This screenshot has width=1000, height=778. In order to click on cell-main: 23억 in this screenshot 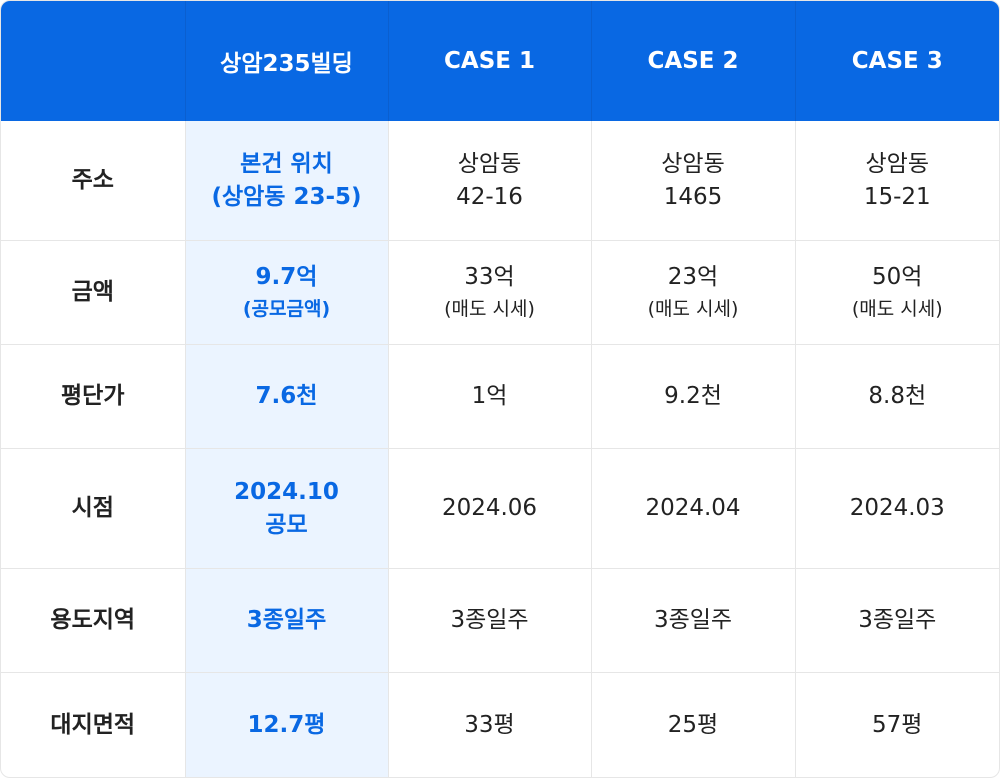, I will do `click(693, 277)`.